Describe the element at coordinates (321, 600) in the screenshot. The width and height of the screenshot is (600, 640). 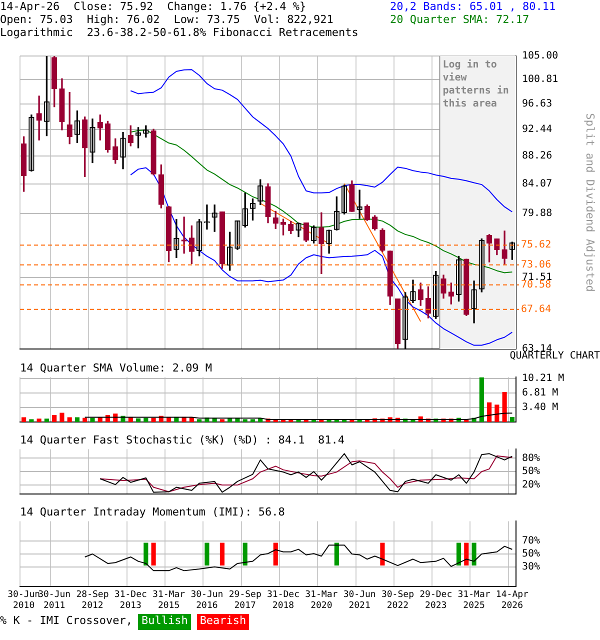
I see `x-tick-label: 31-Mar 2020` at that location.